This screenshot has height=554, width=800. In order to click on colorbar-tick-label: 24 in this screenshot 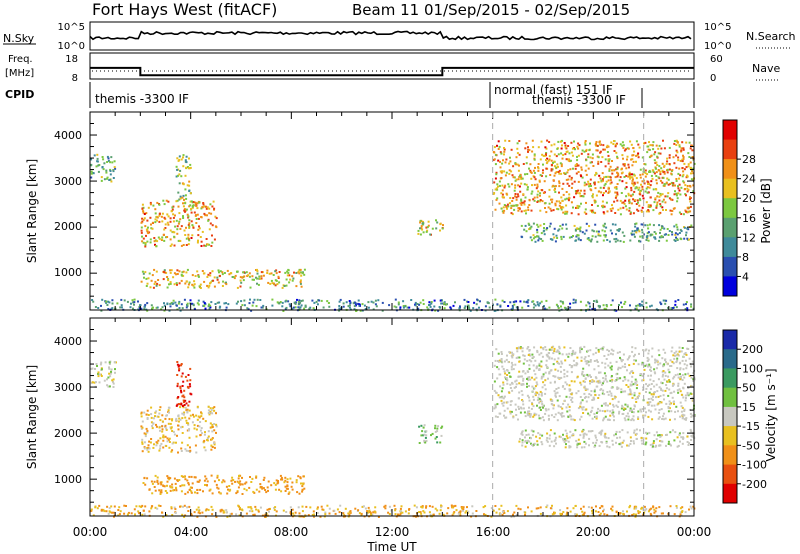, I will do `click(749, 179)`.